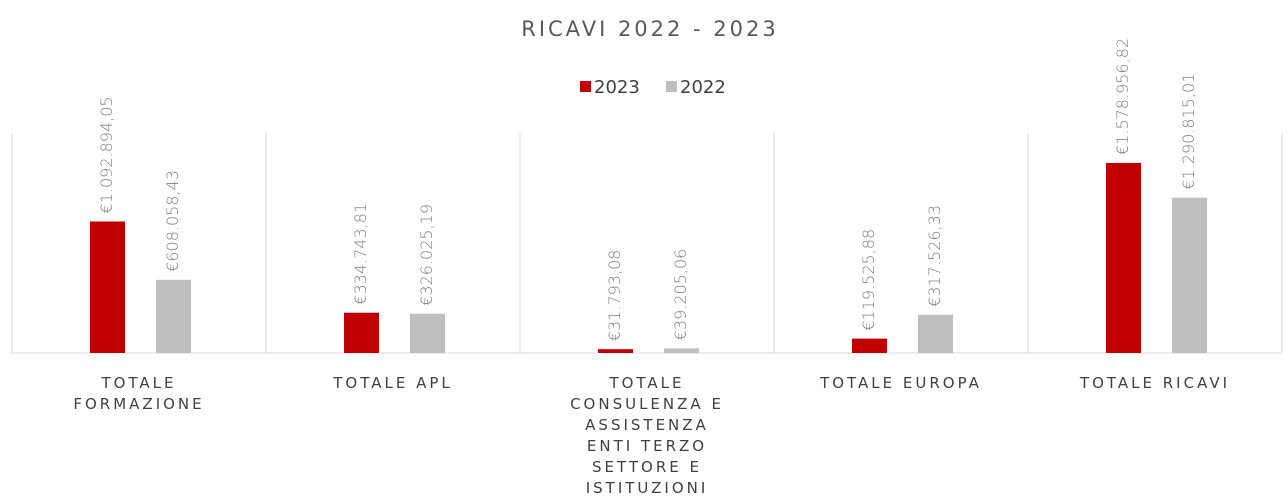 This screenshot has width=1287, height=496. I want to click on value-label: €334.743,81, so click(360, 254).